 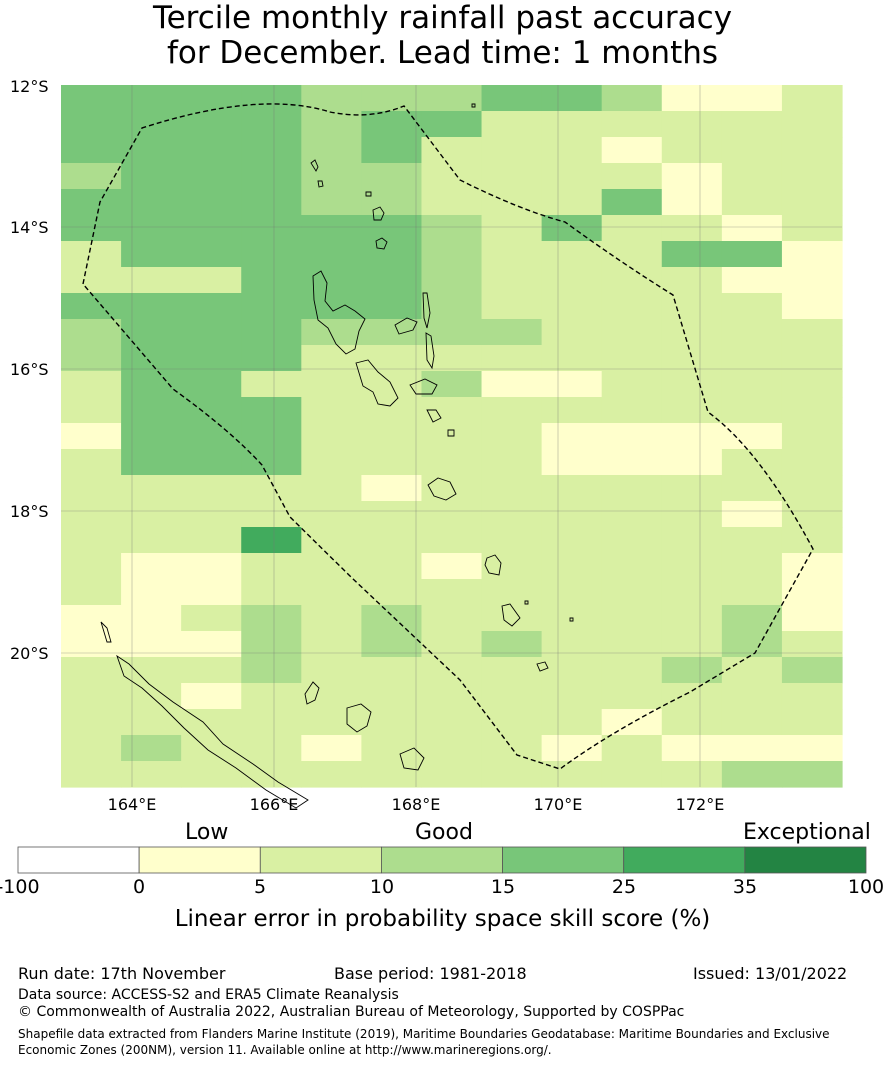 I want to click on colorbar-tick: 10, so click(x=382, y=887).